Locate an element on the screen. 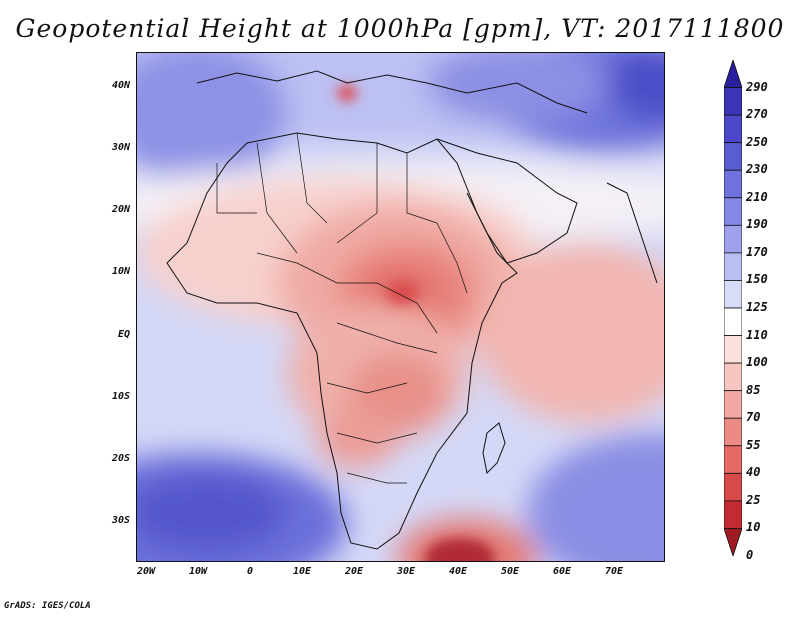 This screenshot has width=800, height=618. lon-label: 20E is located at coordinates (354, 571).